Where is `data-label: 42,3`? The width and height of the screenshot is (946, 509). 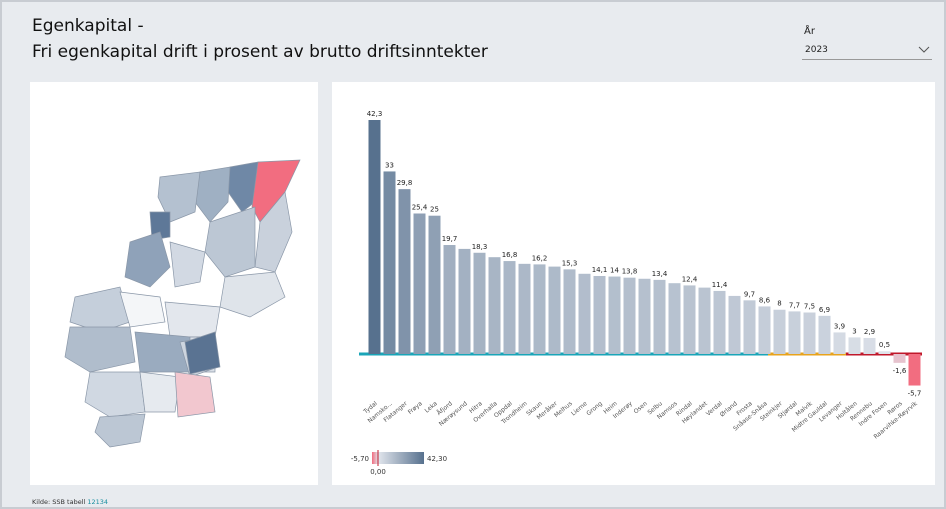
data-label: 42,3 is located at coordinates (375, 114).